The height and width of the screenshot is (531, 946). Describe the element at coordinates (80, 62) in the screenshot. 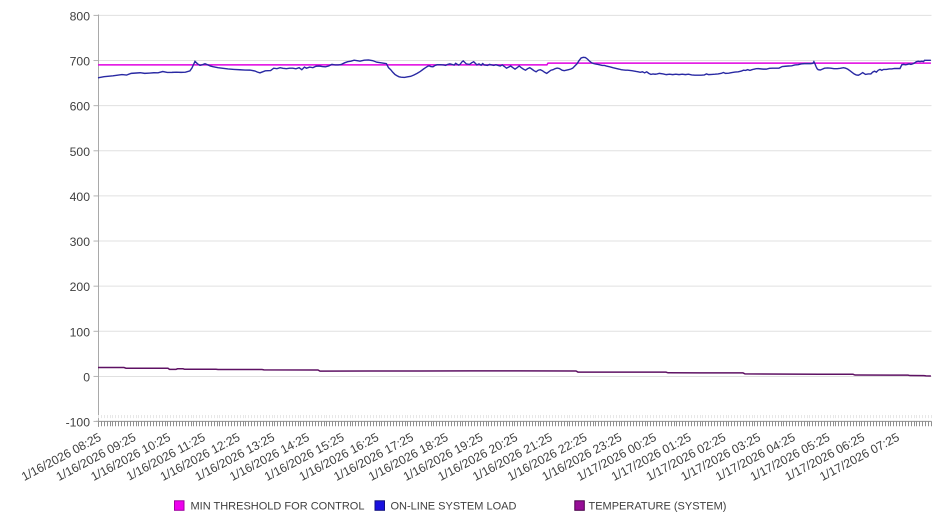

I see `svg-text: 700` at that location.